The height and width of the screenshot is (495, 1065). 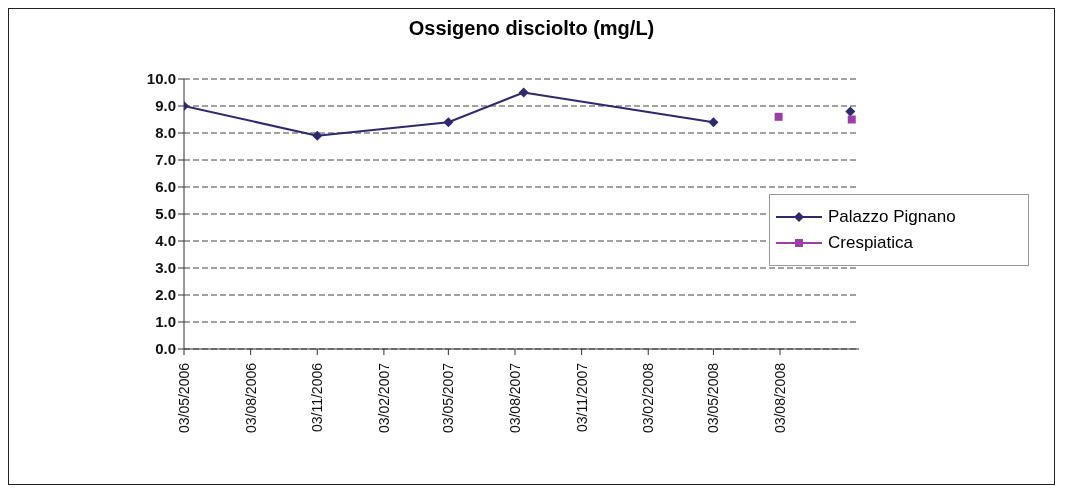 What do you see at coordinates (165, 133) in the screenshot?
I see `y-tick-label: 8.0` at bounding box center [165, 133].